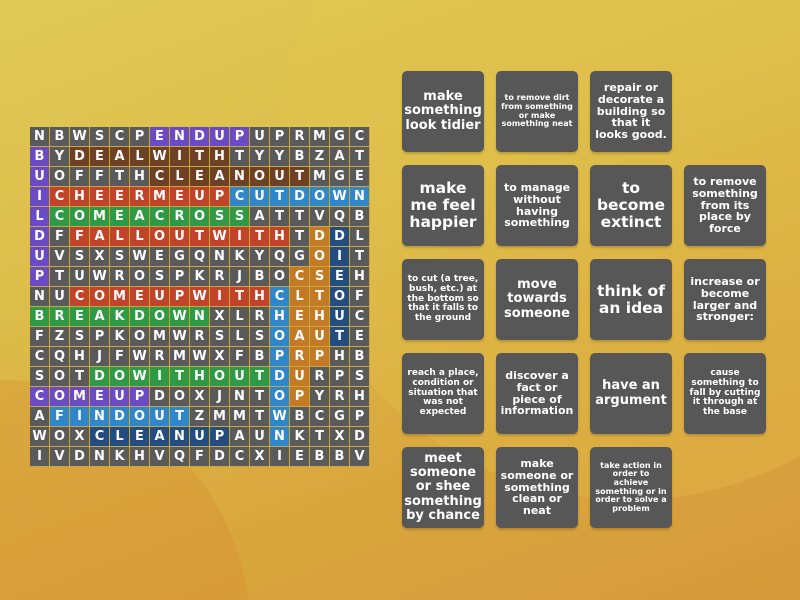  I want to click on clue-card: to manage without having something, so click(537, 205).